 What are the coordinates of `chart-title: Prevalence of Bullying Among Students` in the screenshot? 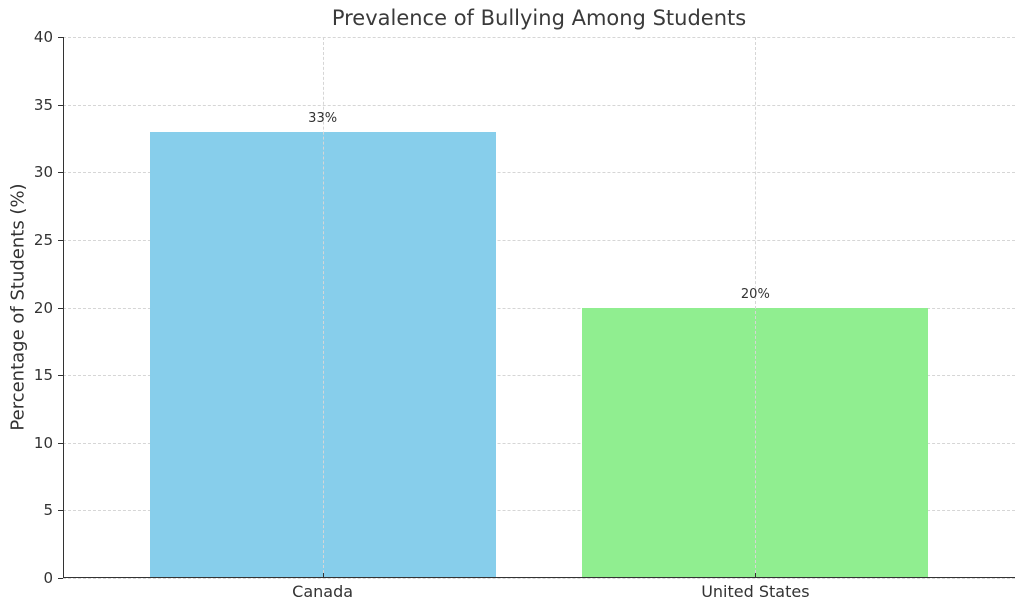 It's located at (539, 18).